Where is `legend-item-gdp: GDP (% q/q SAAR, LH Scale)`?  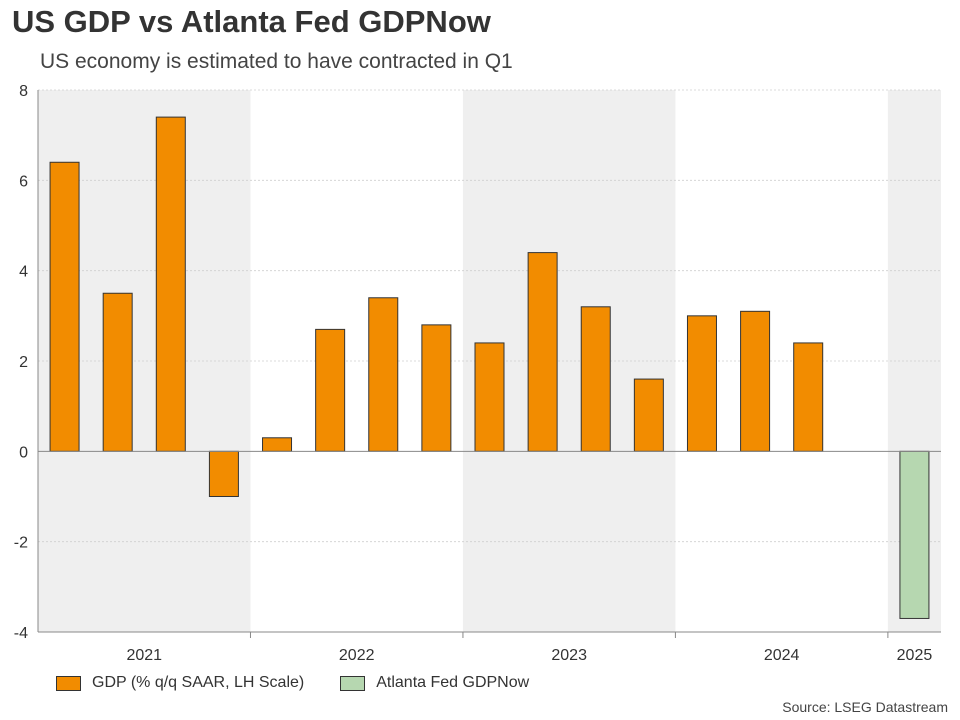
legend-item-gdp: GDP (% q/q SAAR, LH Scale) is located at coordinates (180, 683).